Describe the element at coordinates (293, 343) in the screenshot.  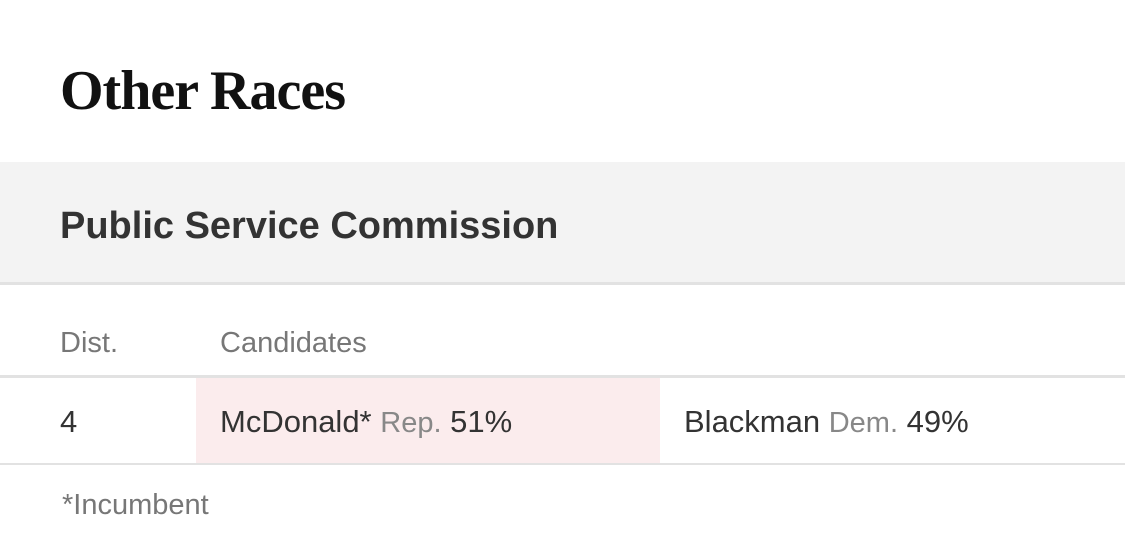
I see `column-header: Candidates` at that location.